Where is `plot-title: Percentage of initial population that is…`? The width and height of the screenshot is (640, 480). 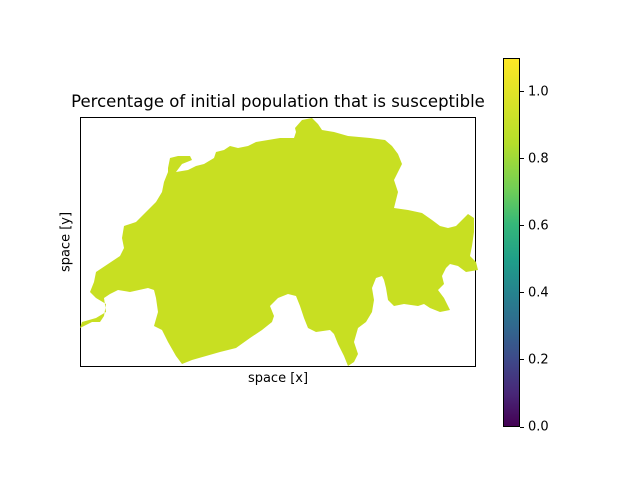
plot-title: Percentage of initial population that is… is located at coordinates (278, 101).